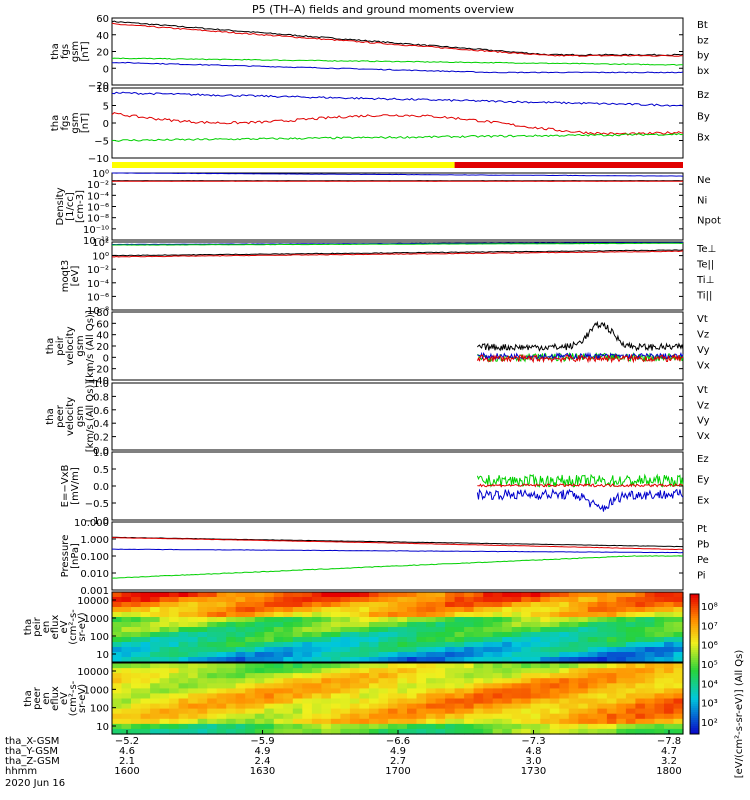  Describe the element at coordinates (96, 241) in the screenshot. I see `y-tick-label: 10⁻¹²` at that location.